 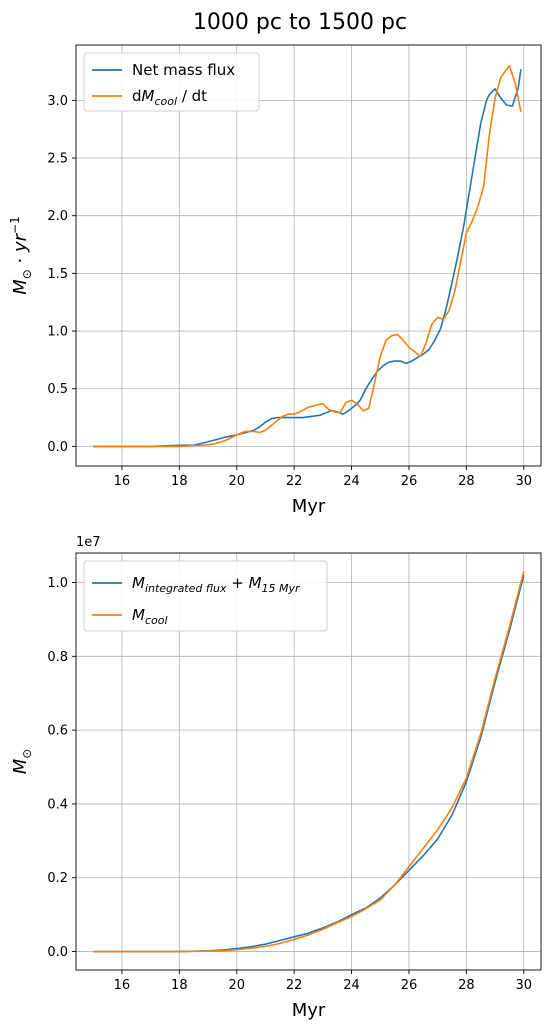 What do you see at coordinates (57, 389) in the screenshot?
I see `y-tick-label: 0.5` at bounding box center [57, 389].